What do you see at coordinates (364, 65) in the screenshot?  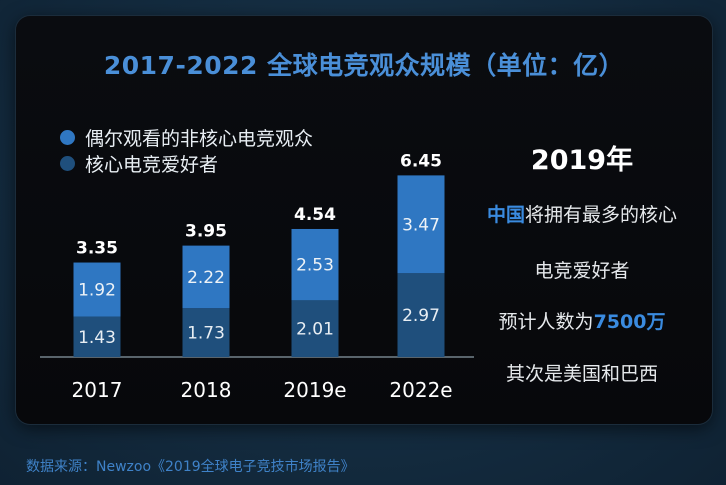 I see `chart-title: 2017-2022 全球电竞观众规模（单位：亿）` at bounding box center [364, 65].